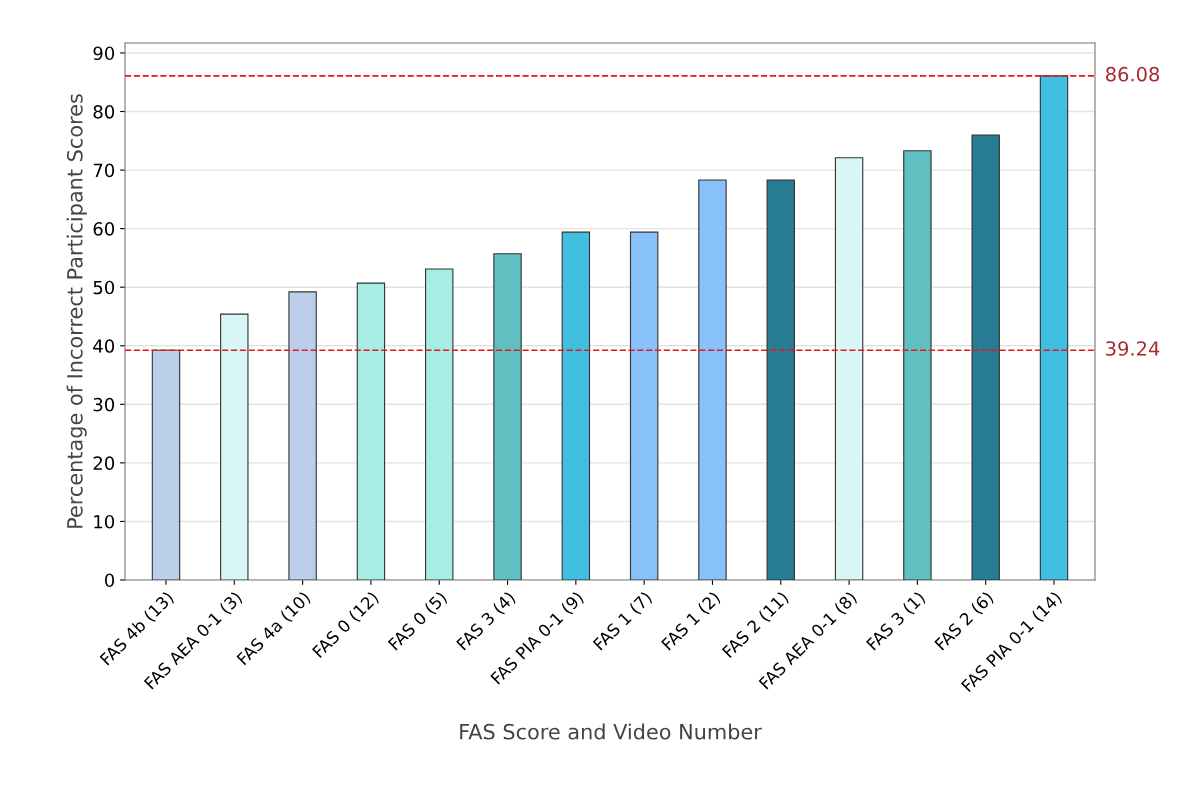 The width and height of the screenshot is (1203, 800). Describe the element at coordinates (104, 404) in the screenshot. I see `y-tick-label: 30` at that location.